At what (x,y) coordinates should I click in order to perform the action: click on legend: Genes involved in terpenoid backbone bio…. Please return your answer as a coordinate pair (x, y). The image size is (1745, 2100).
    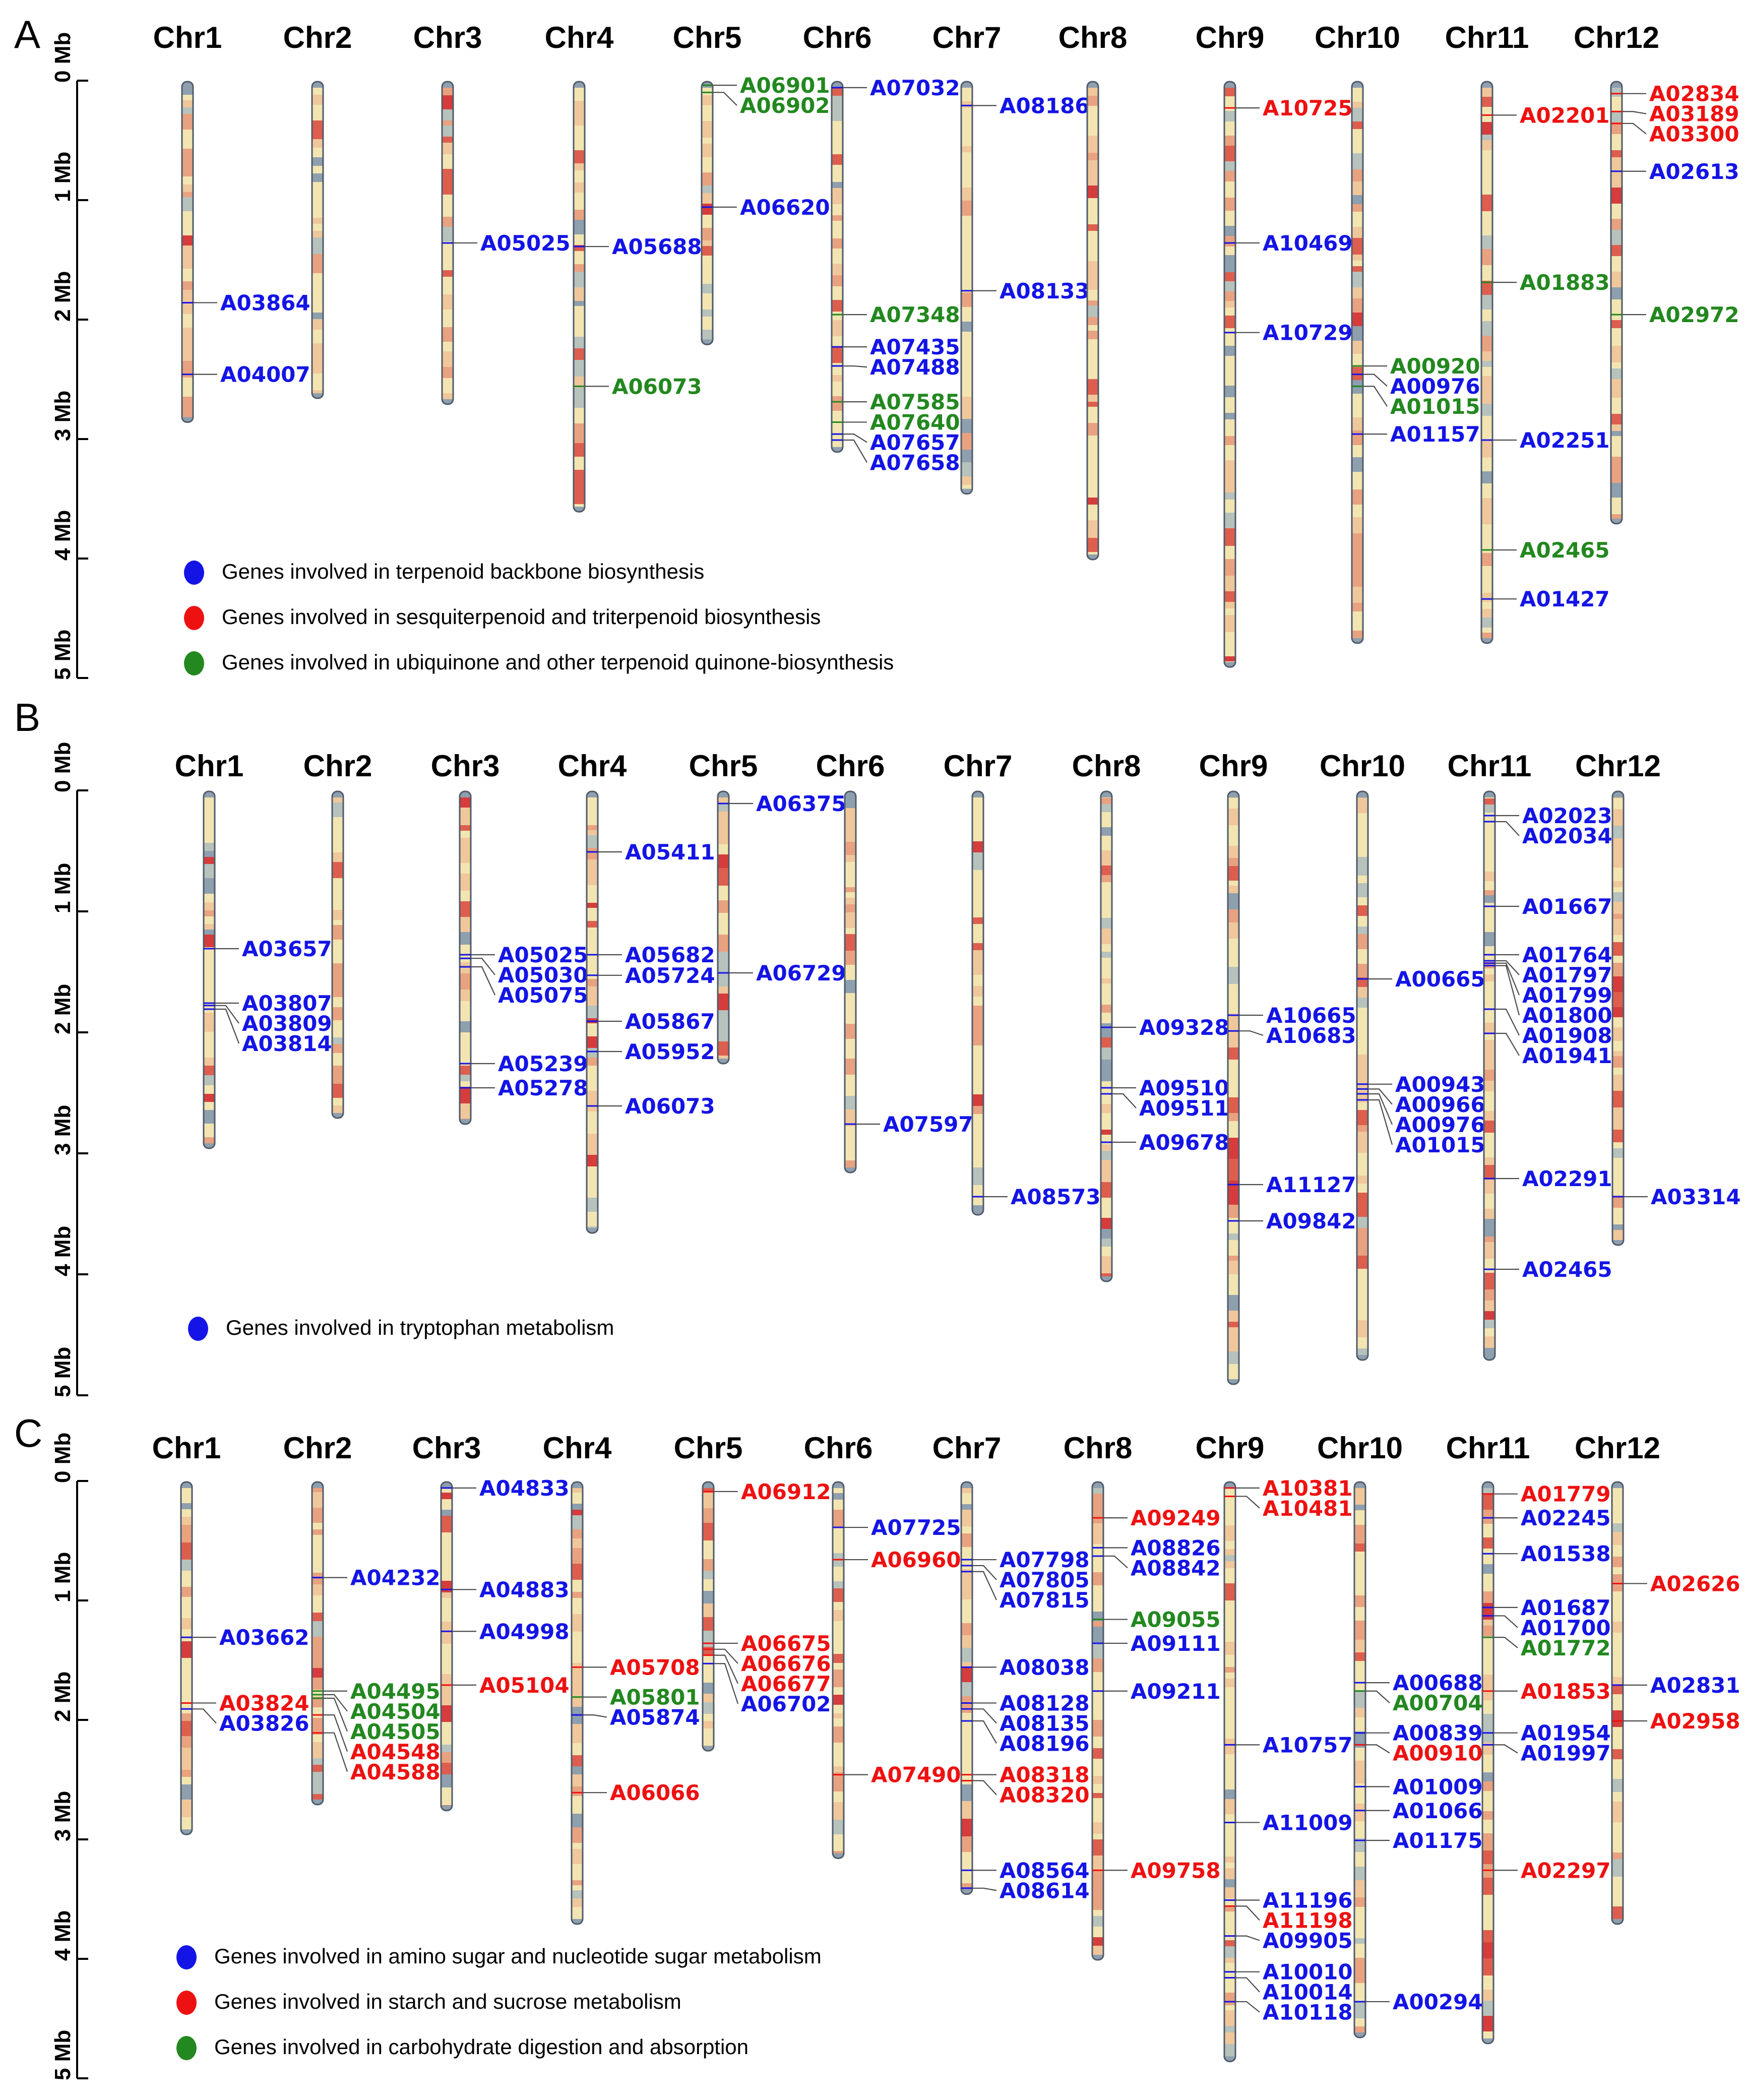
    Looking at the image, I should click on (539, 617).